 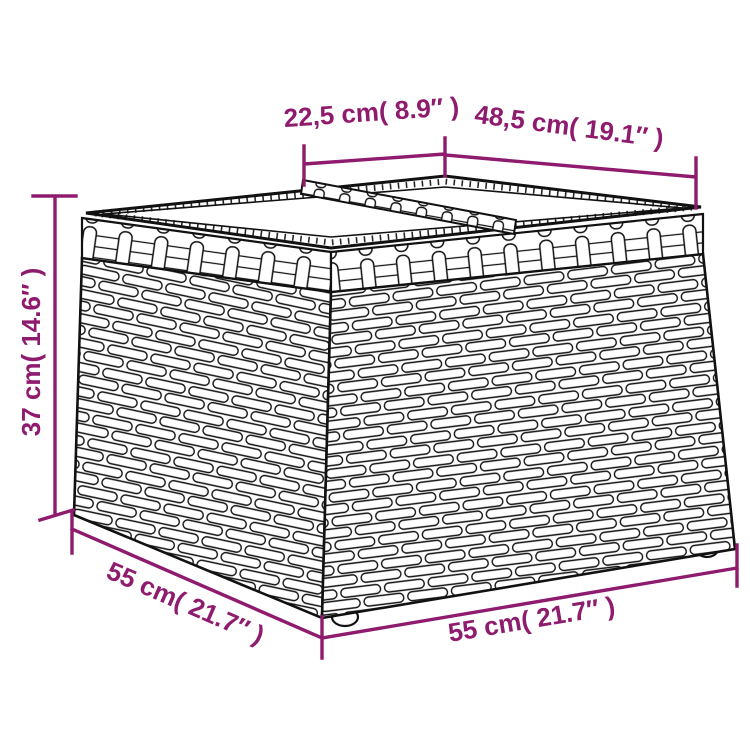 What do you see at coordinates (517, 253) in the screenshot?
I see `table-rim-right` at bounding box center [517, 253].